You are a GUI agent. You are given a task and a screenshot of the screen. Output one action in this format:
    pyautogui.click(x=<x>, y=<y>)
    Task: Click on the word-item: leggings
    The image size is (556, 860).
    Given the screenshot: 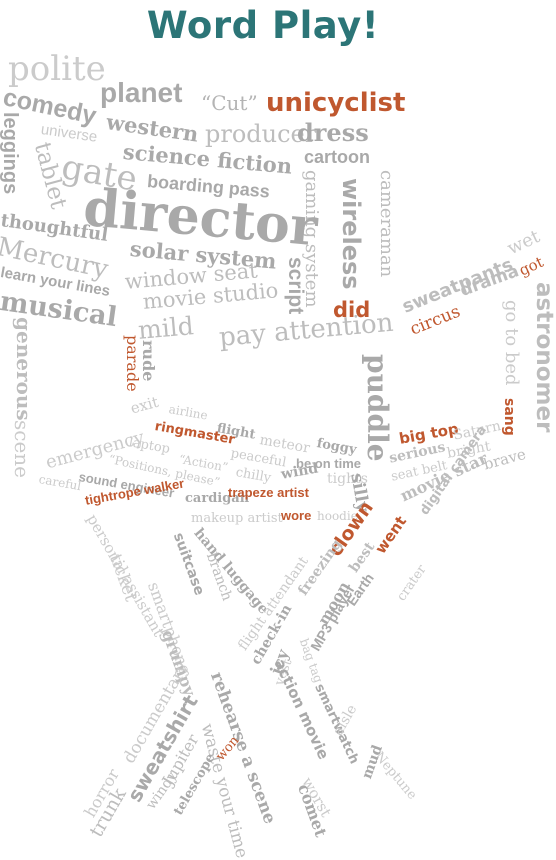 What is the action you would take?
    pyautogui.click(x=10, y=153)
    